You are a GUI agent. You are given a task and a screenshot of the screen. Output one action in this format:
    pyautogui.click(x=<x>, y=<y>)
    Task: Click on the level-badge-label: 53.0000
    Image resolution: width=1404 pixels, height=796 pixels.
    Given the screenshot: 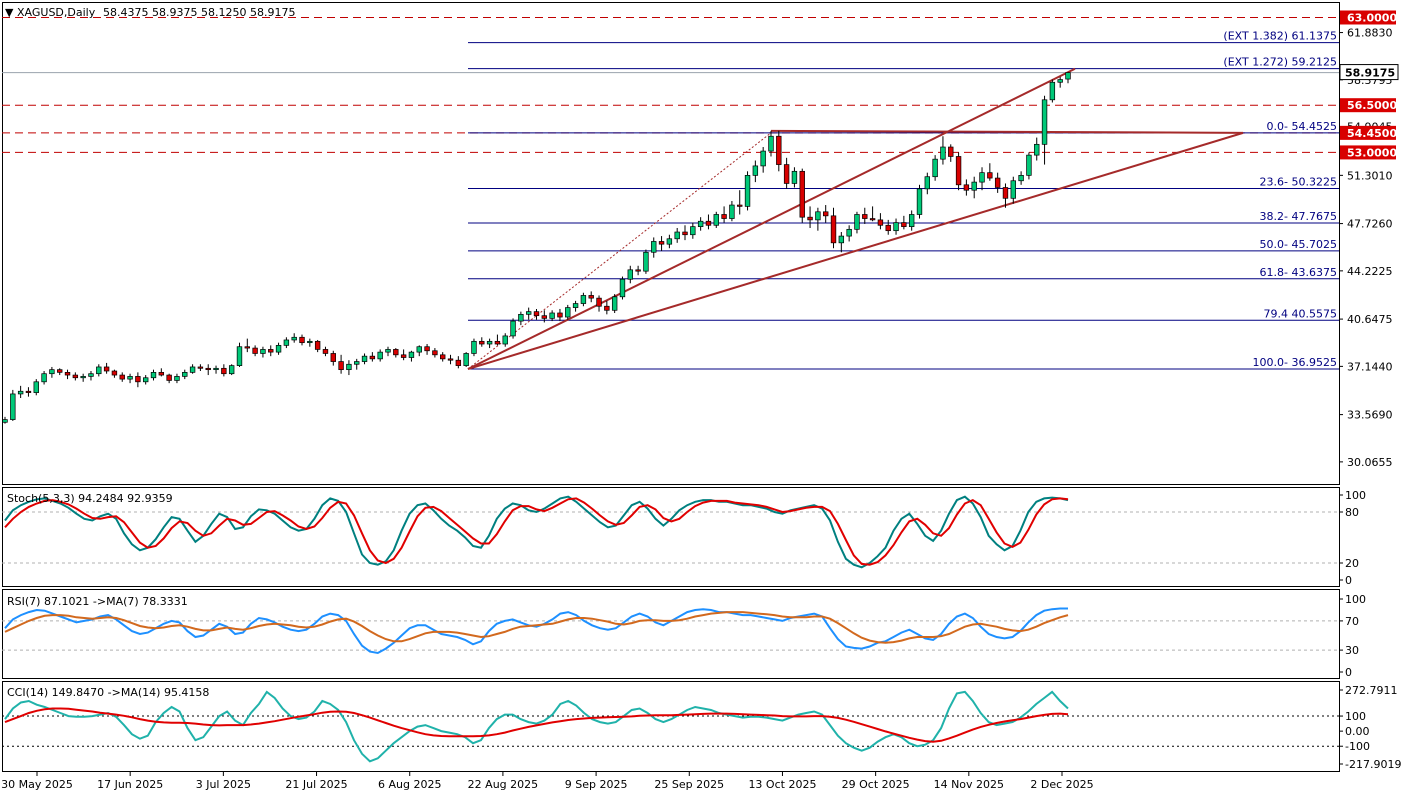 What is the action you would take?
    pyautogui.click(x=1372, y=152)
    